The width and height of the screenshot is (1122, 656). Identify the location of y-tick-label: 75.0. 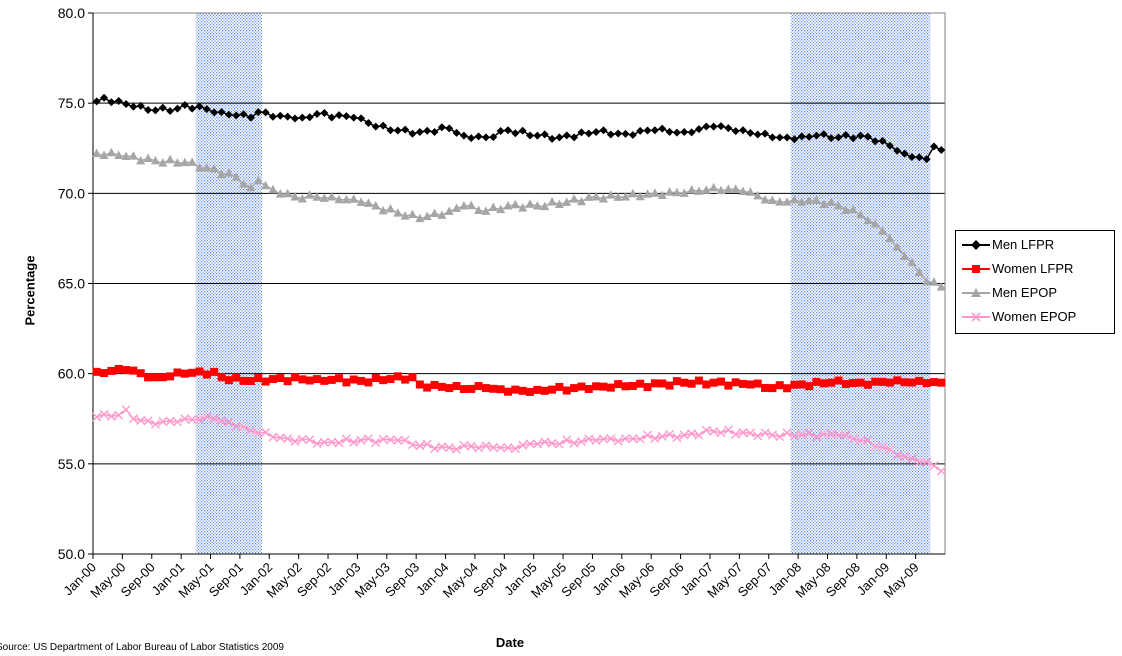
(71, 103).